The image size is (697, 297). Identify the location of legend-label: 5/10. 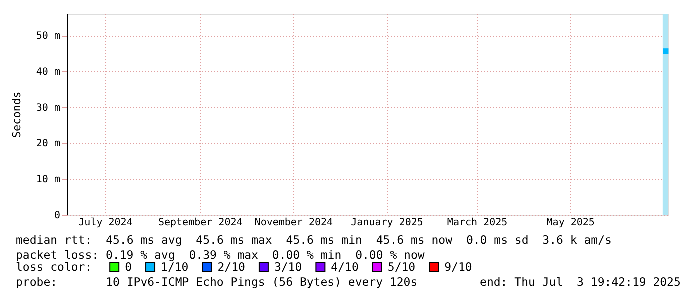
(402, 267).